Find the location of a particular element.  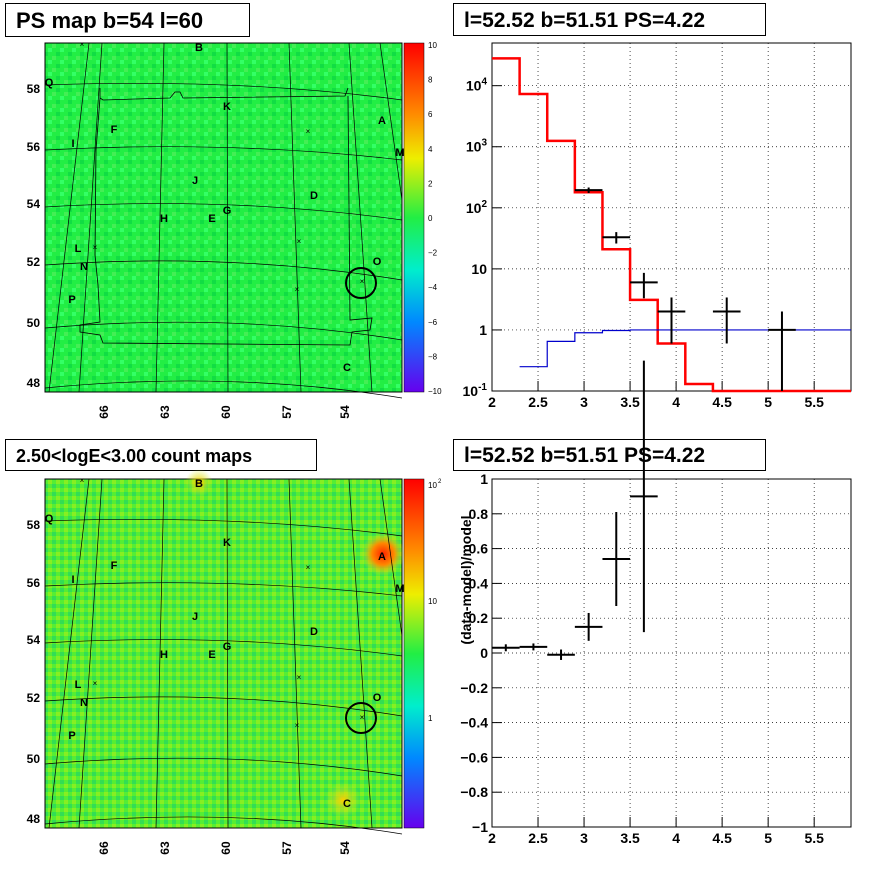

source-label-h: H is located at coordinates (164, 219).